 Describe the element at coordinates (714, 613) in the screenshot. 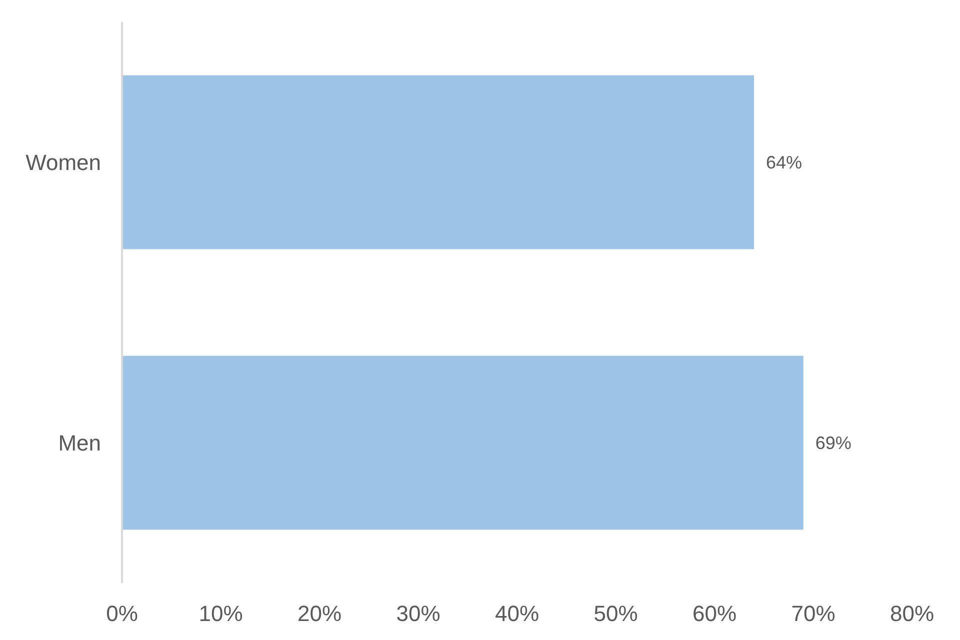

I see `x-tick-label: 60%` at that location.